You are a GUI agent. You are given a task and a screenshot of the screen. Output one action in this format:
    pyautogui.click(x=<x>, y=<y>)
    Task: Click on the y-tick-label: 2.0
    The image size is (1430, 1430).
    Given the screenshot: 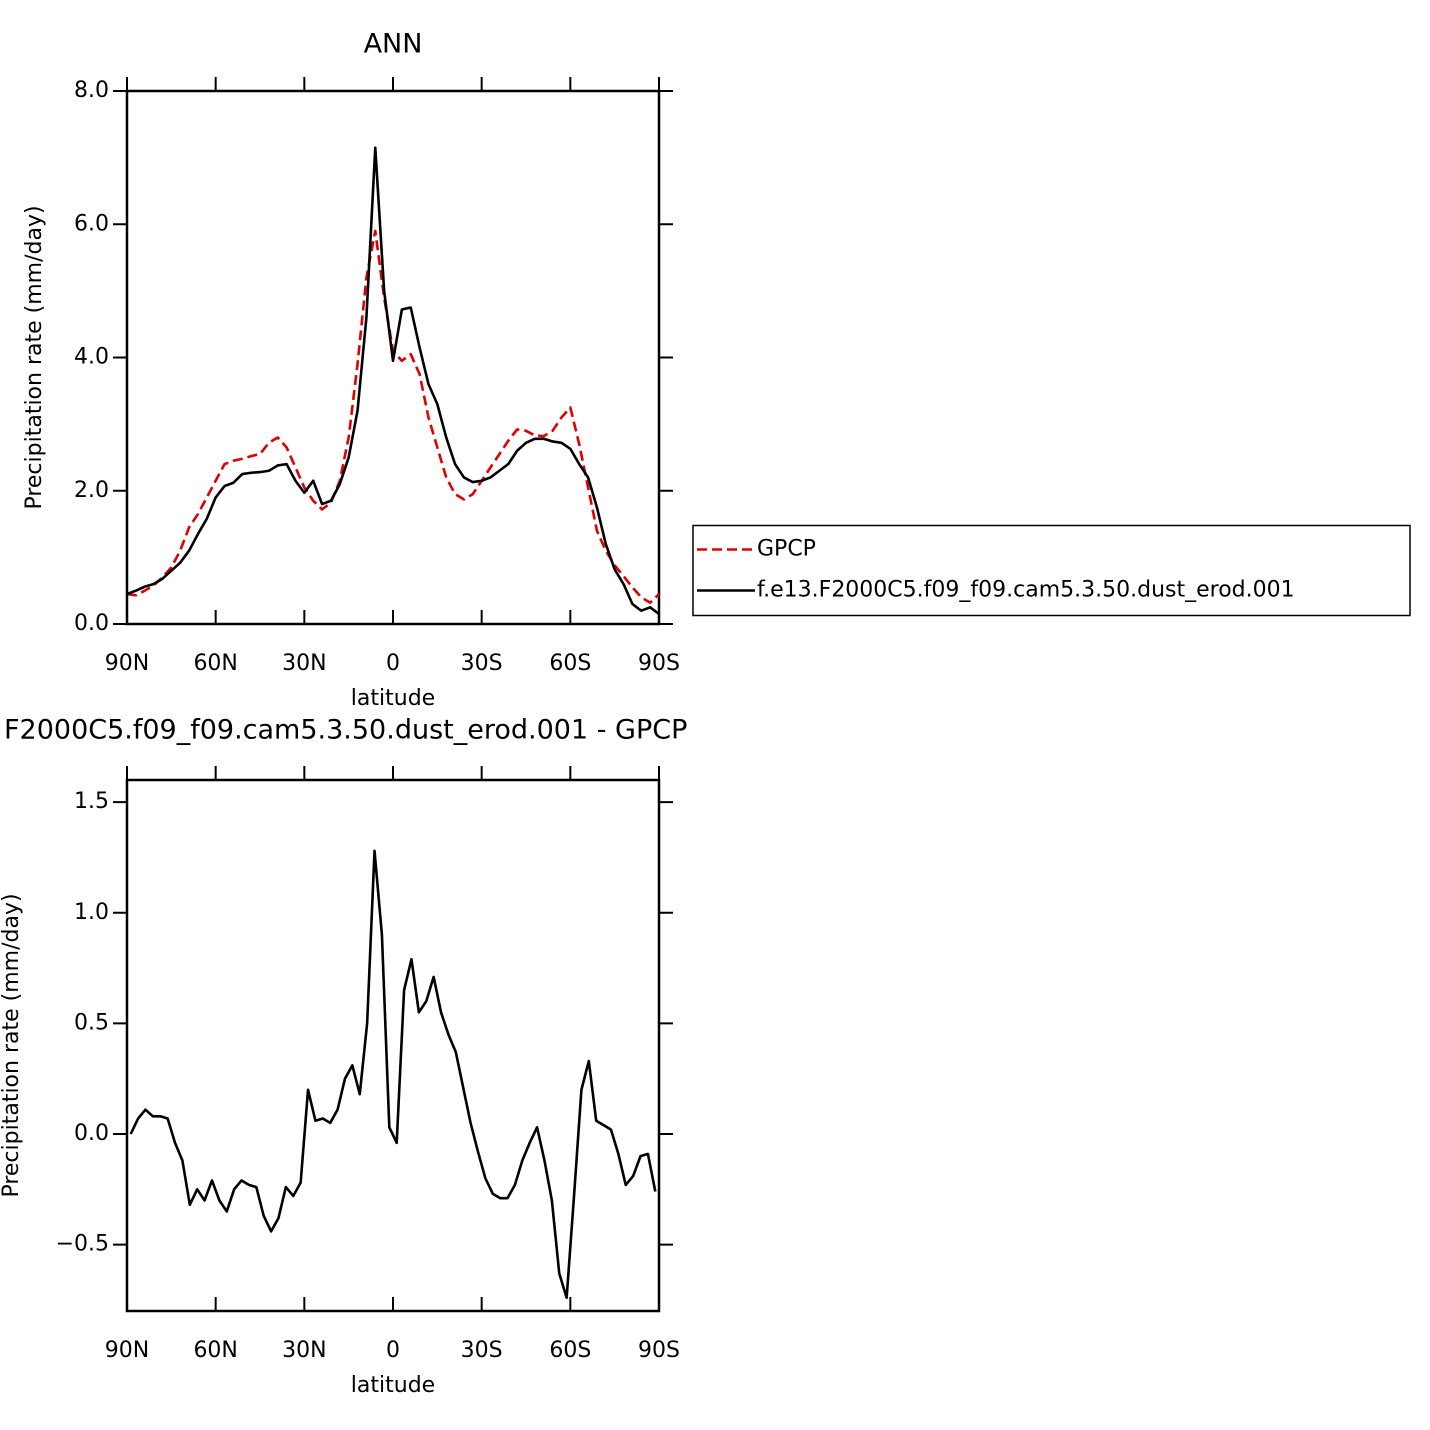 What is the action you would take?
    pyautogui.click(x=91, y=490)
    